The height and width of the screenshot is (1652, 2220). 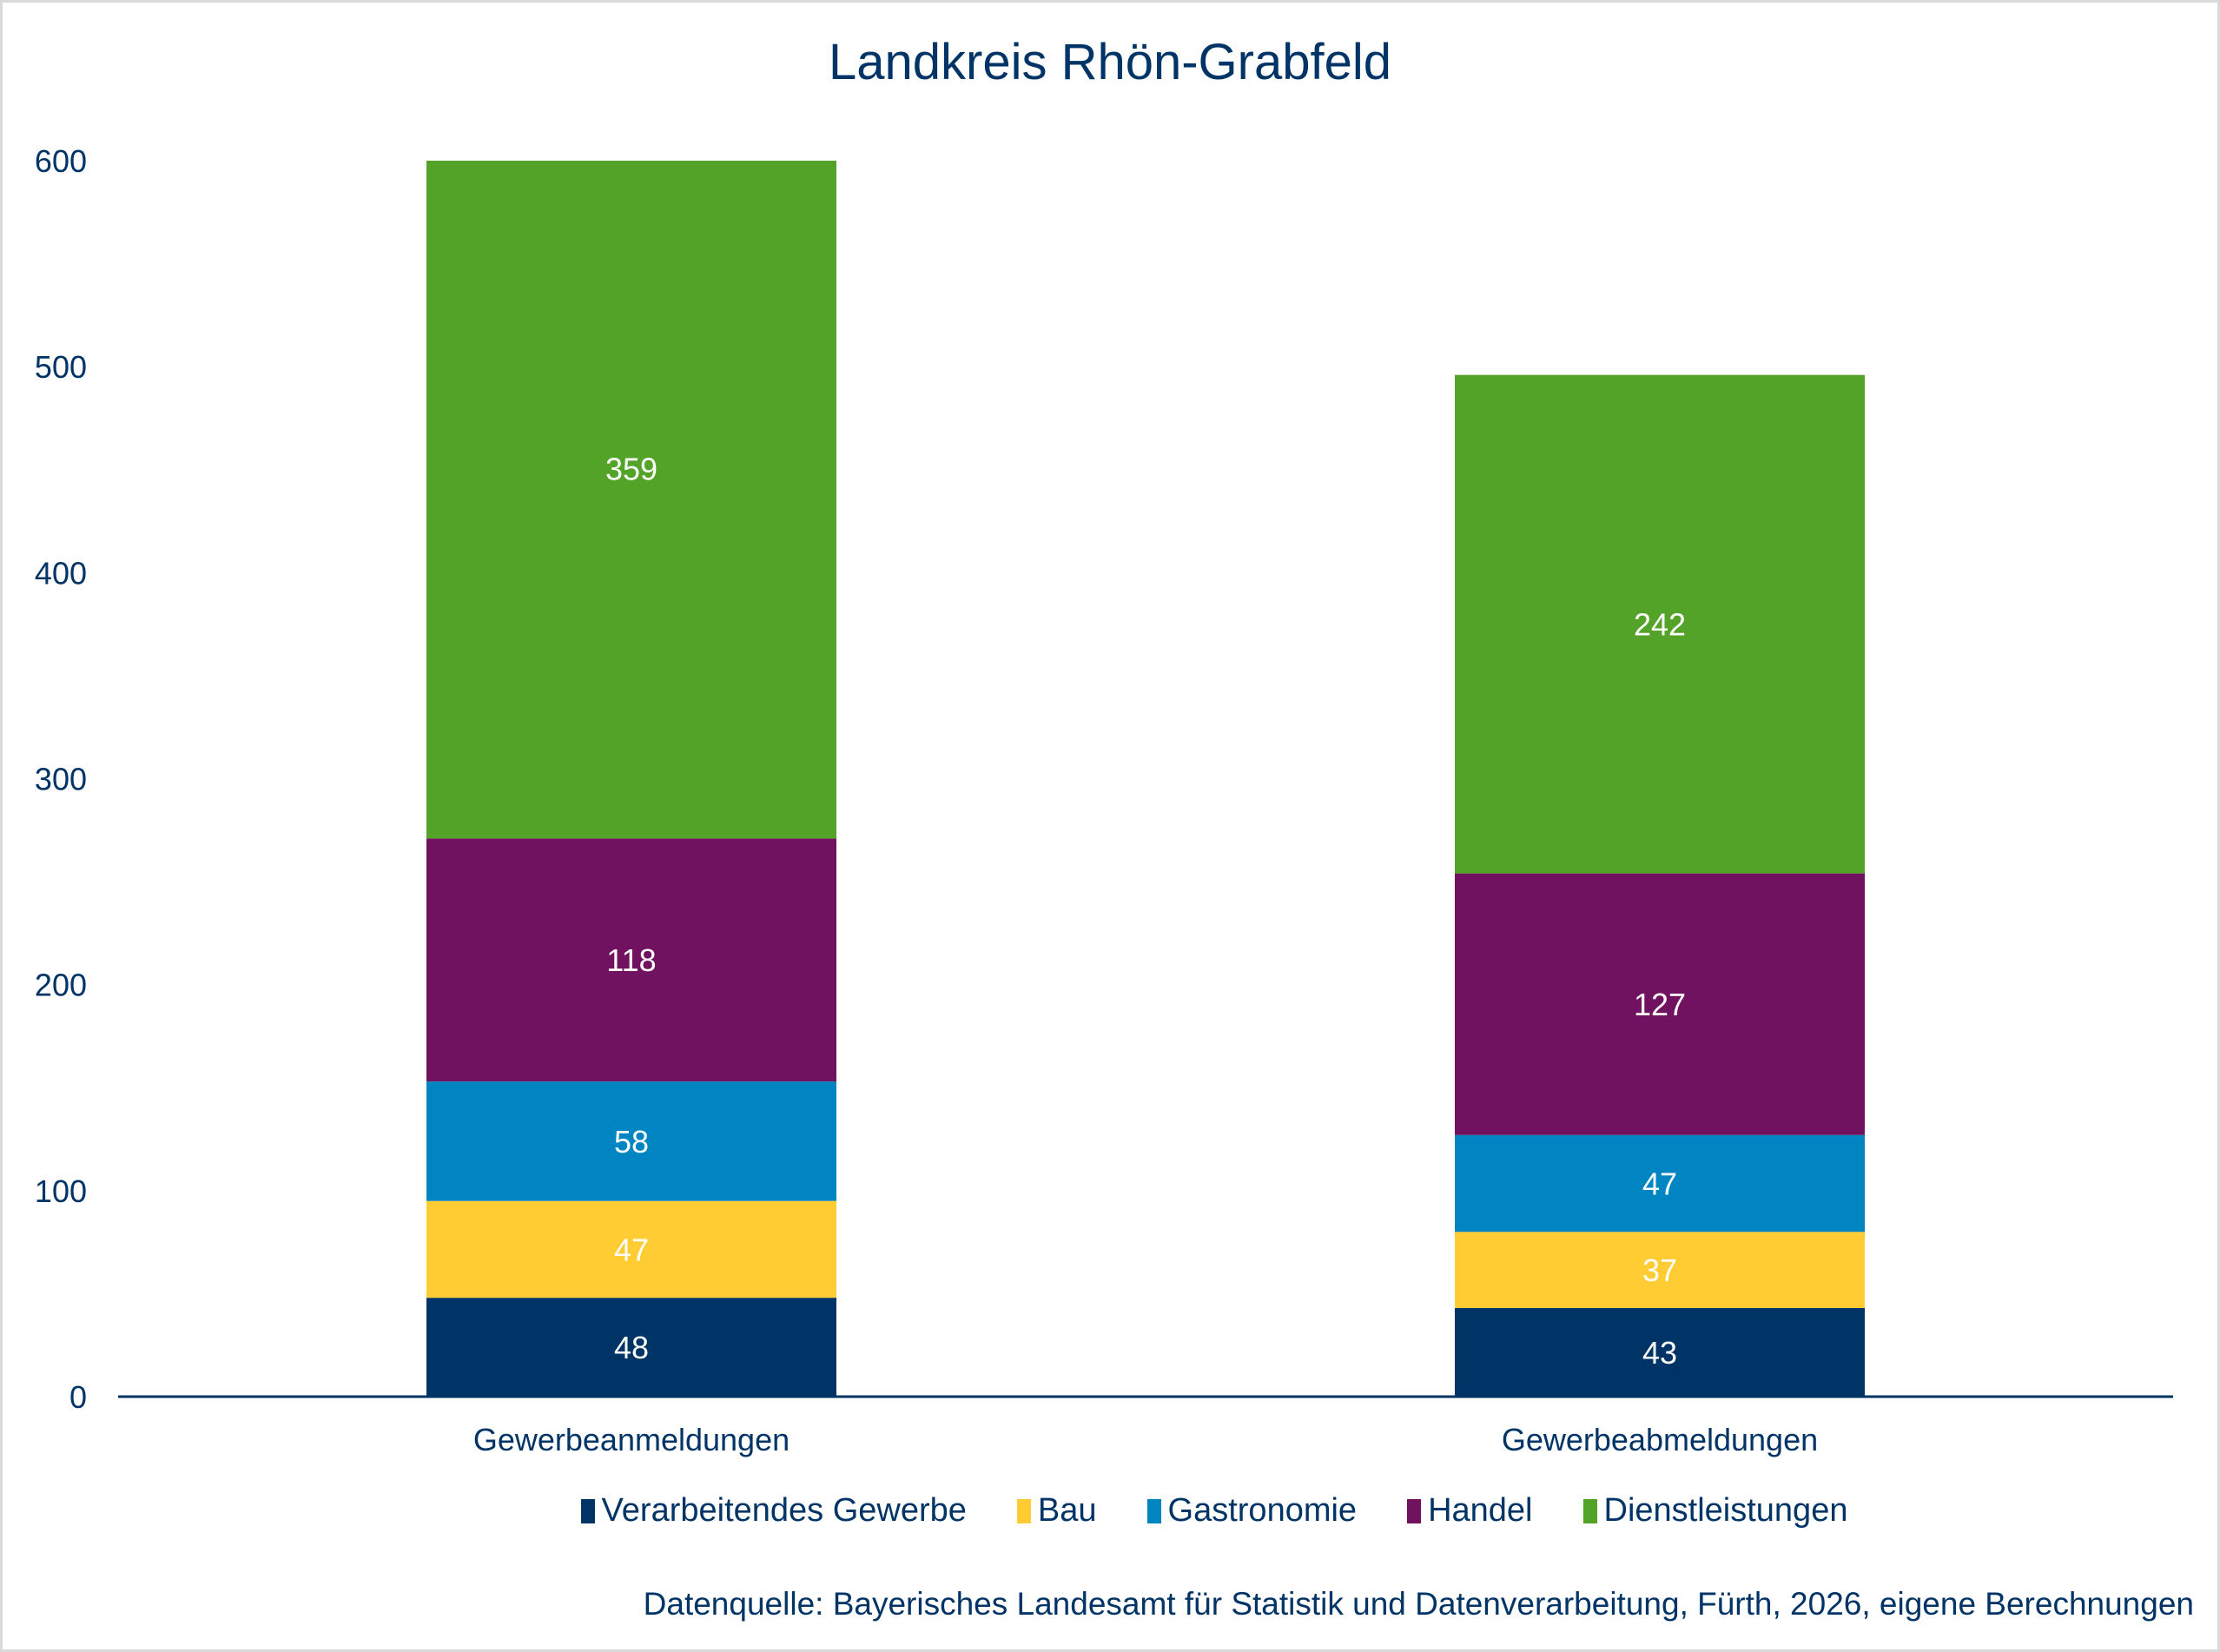 I want to click on data-label: 48, so click(x=631, y=1347).